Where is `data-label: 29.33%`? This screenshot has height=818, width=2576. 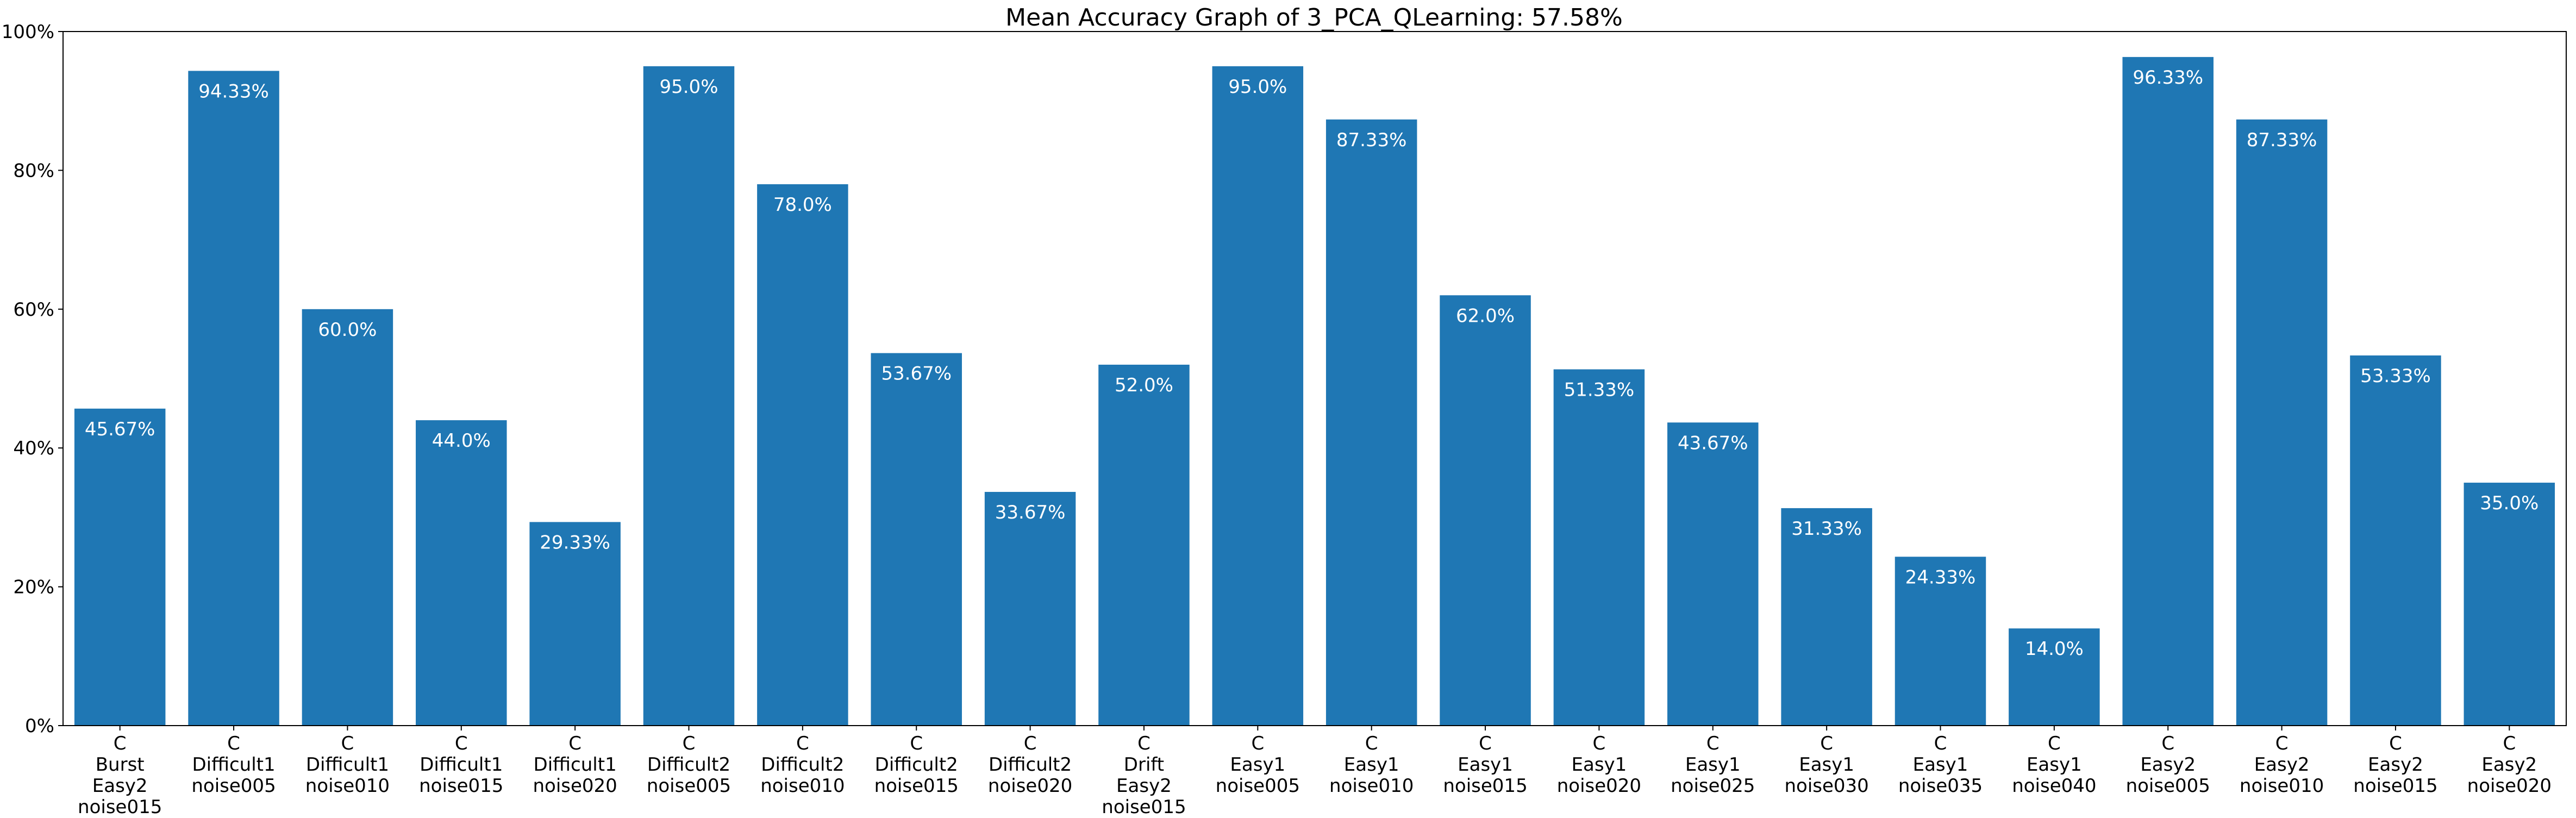 data-label: 29.33% is located at coordinates (575, 542).